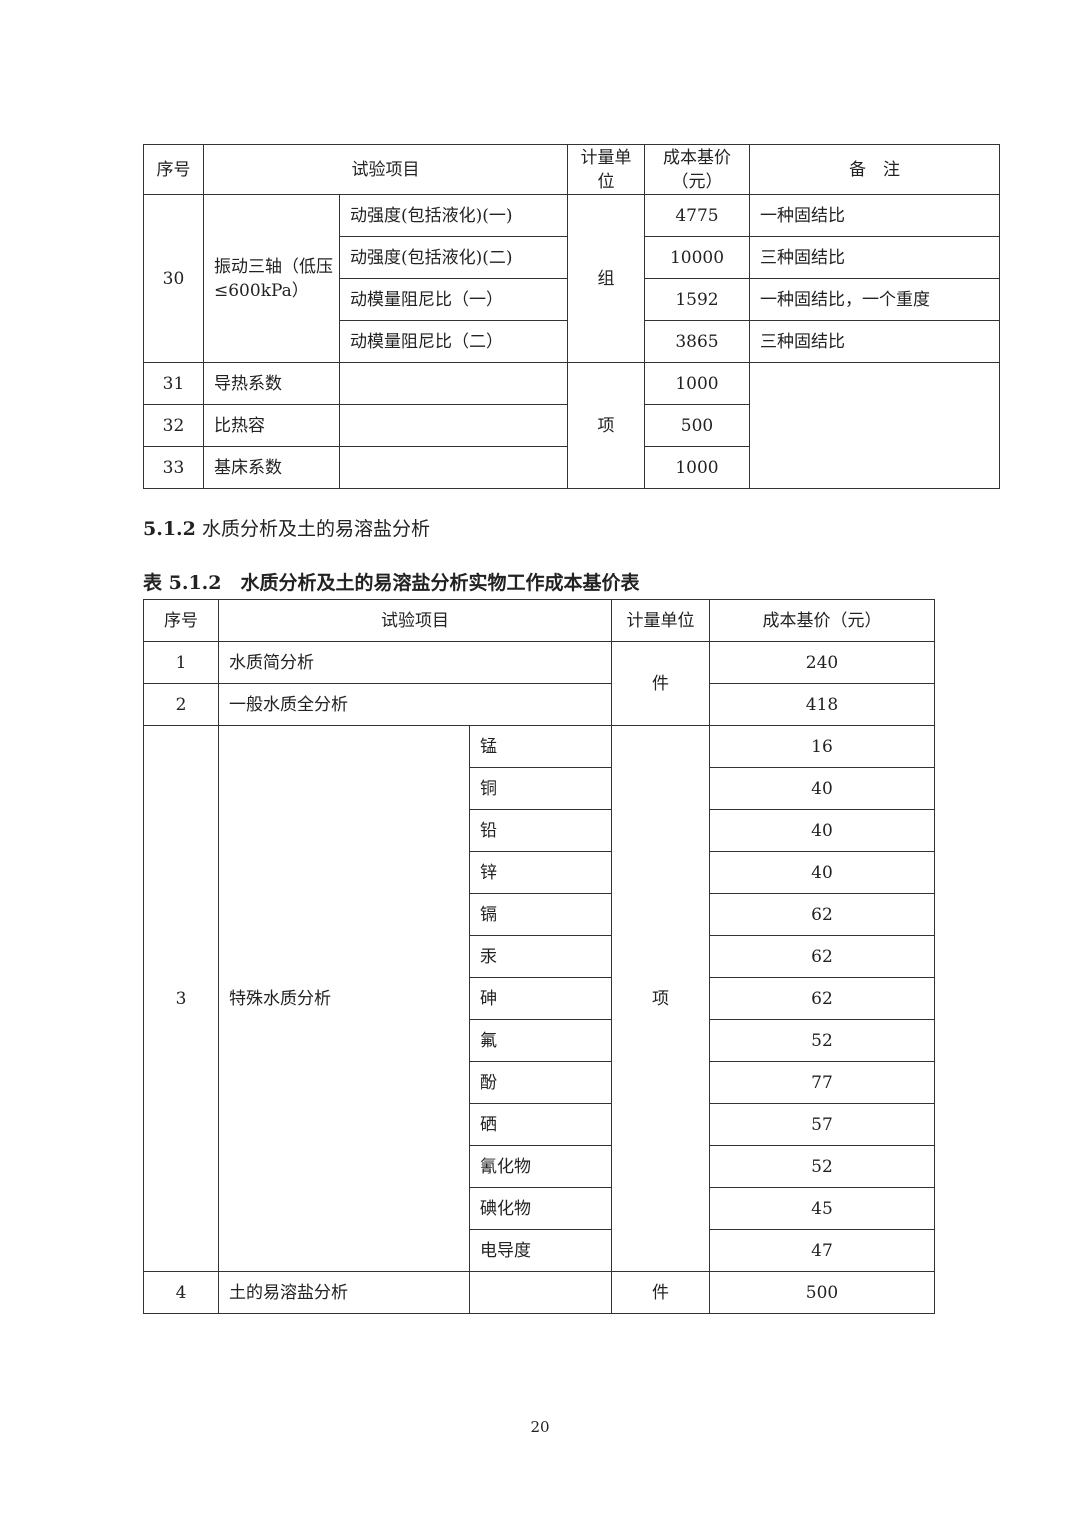  Describe the element at coordinates (453, 215) in the screenshot. I see `sub-item: 动强度(包括液化)(一)` at that location.